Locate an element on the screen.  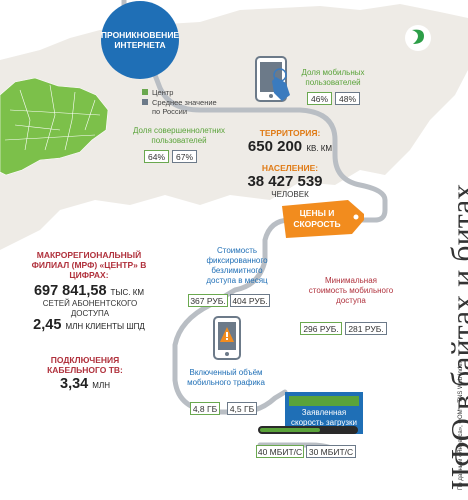
mobile-price-russia-badge: 281 РУБ. is located at coordinates (366, 328).